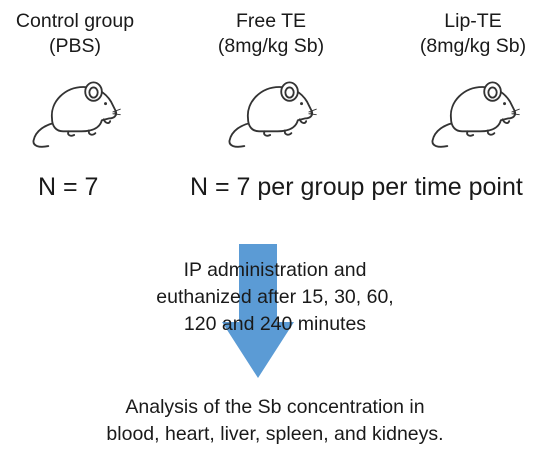 The image size is (550, 459). Describe the element at coordinates (473, 21) in the screenshot. I see `group-lip-te-name: Lip-TE` at that location.